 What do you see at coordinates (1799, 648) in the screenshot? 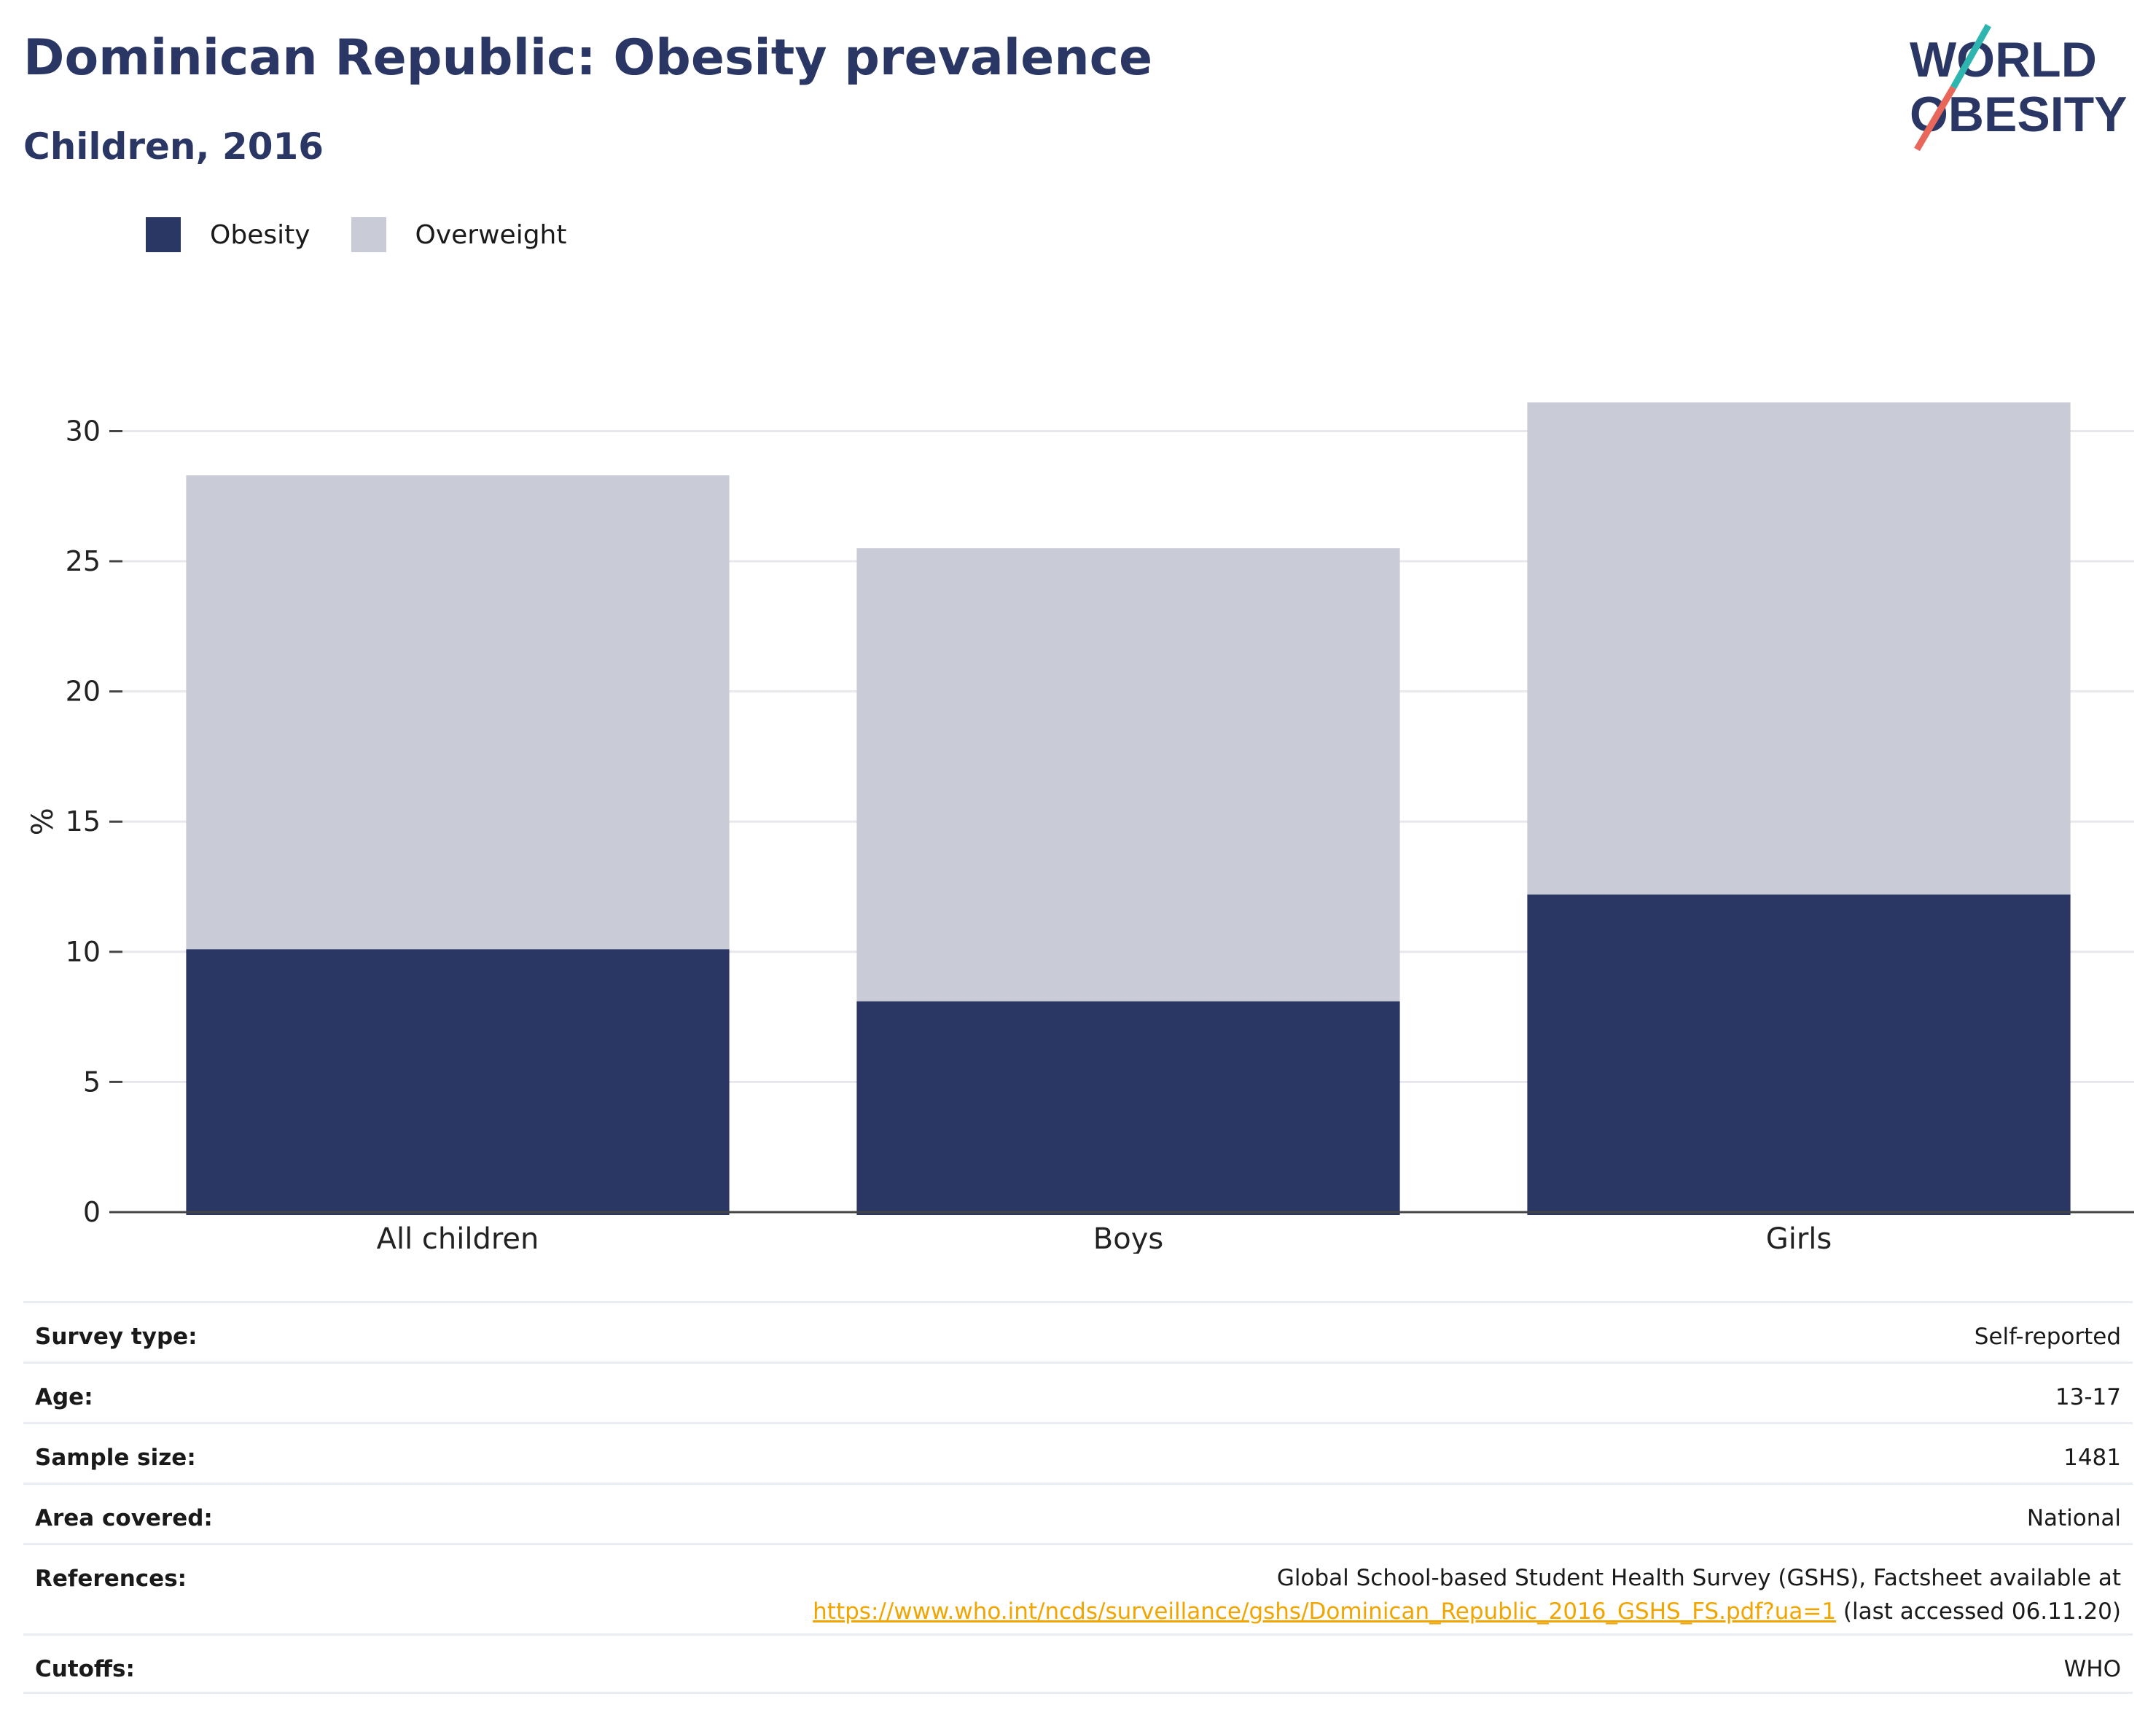
I see `bar-overweight-girls` at bounding box center [1799, 648].